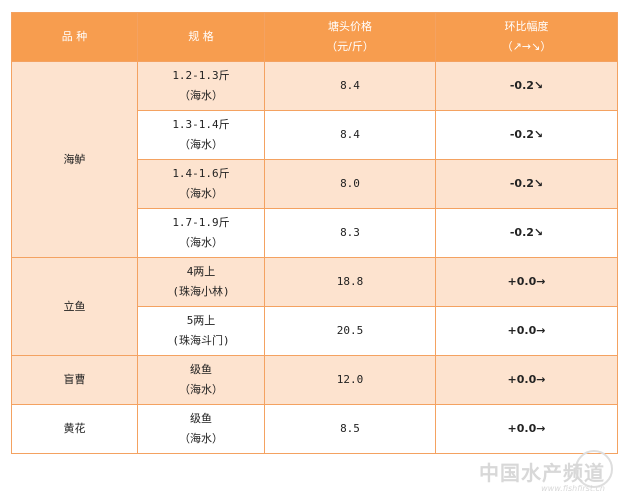 The image size is (627, 494). I want to click on header-spec: 规 格, so click(201, 37).